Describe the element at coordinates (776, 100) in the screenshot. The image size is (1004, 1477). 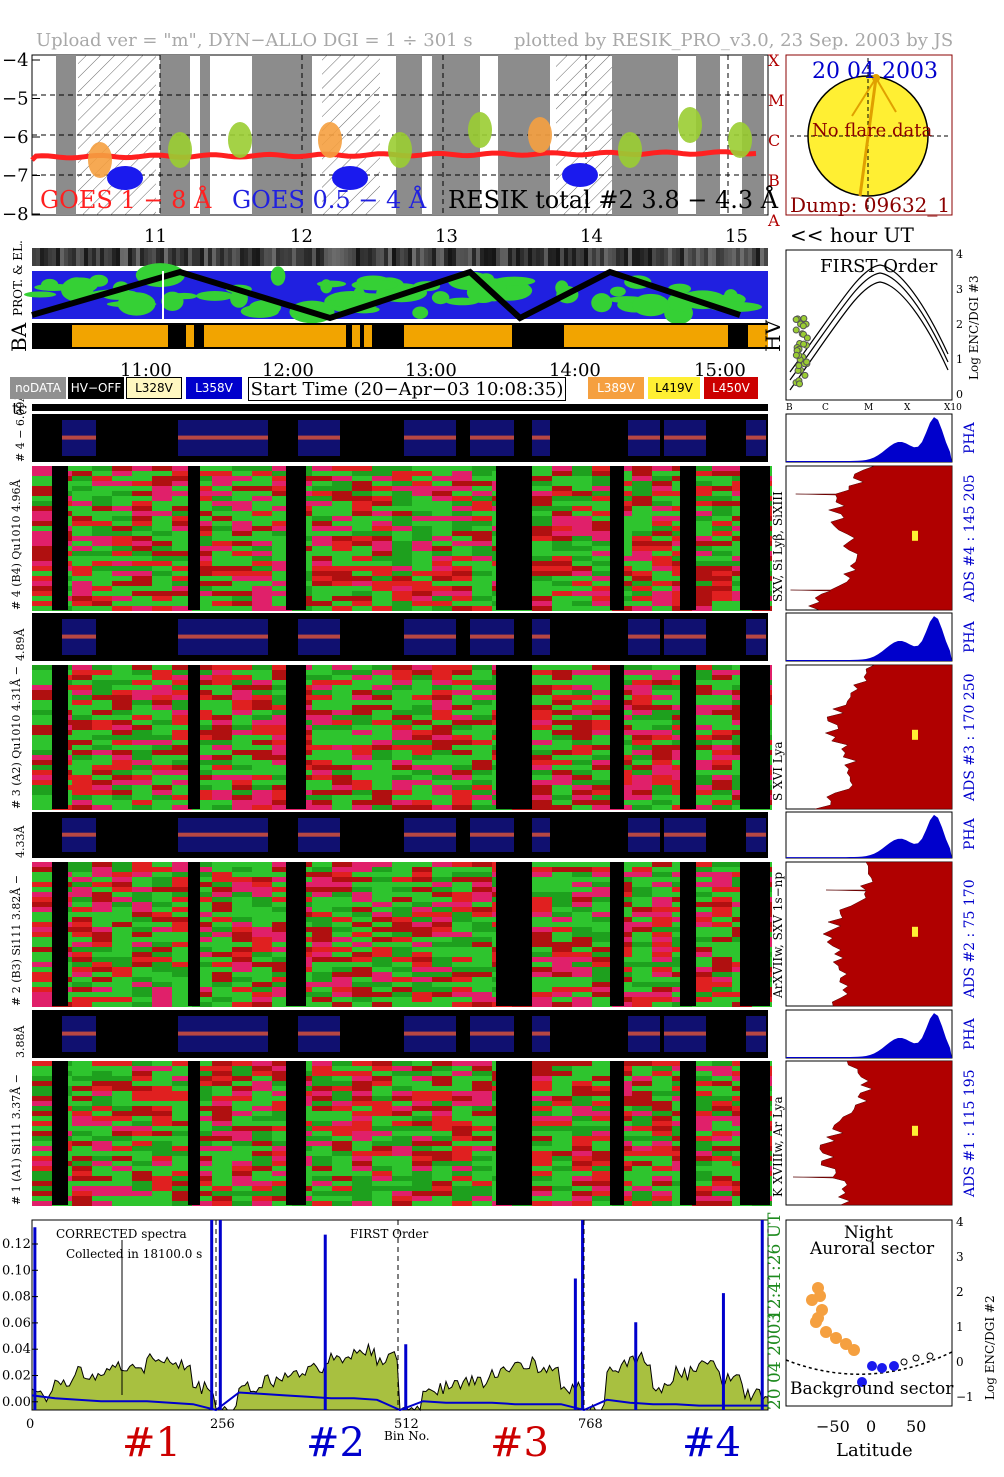
I see `goes-class-label: M` at that location.